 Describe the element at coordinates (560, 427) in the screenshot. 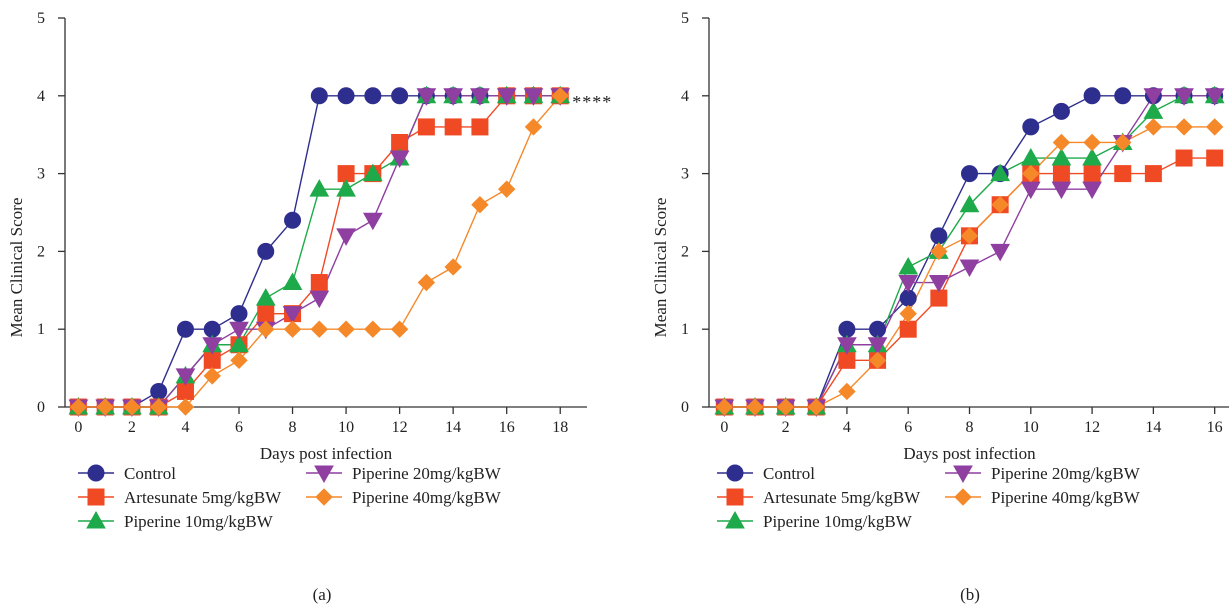

I see `x-tick-label: 18` at that location.